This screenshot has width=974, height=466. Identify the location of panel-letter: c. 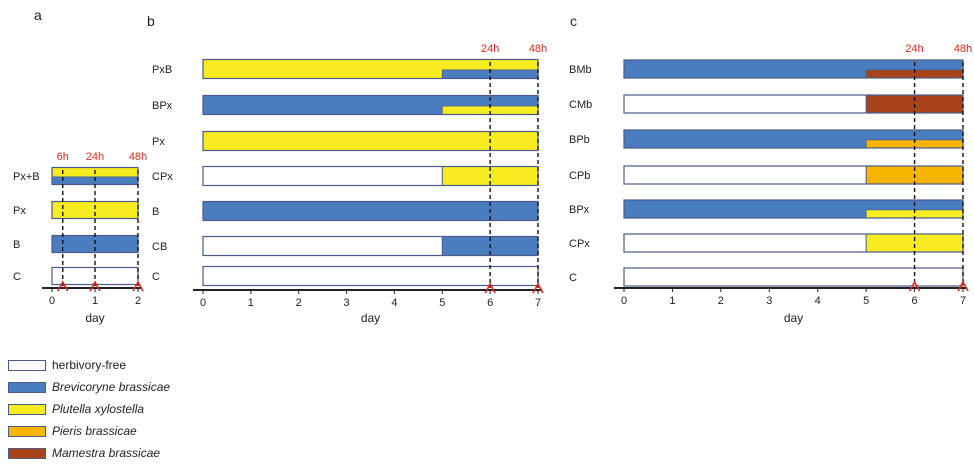
(573, 21).